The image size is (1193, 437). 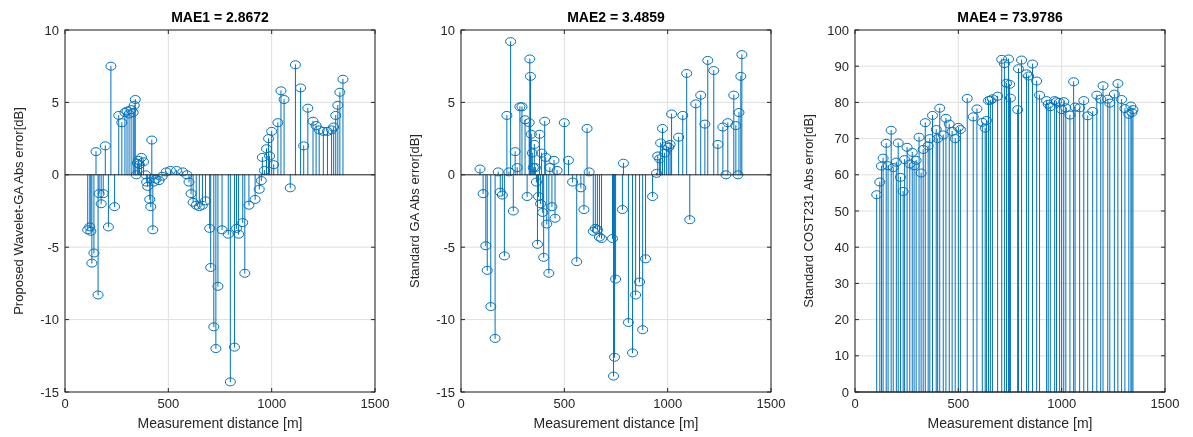 What do you see at coordinates (841, 283) in the screenshot?
I see `y-tick-label: 30` at bounding box center [841, 283].